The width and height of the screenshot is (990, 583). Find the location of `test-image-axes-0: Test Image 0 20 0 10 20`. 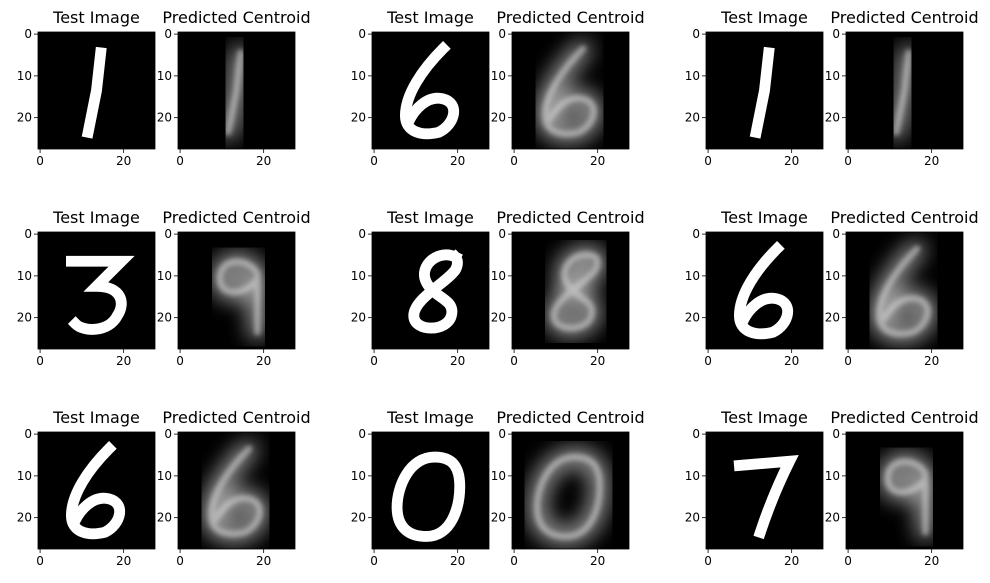

test-image-axes-0: Test Image 0 20 0 10 20 is located at coordinates (86, 88).